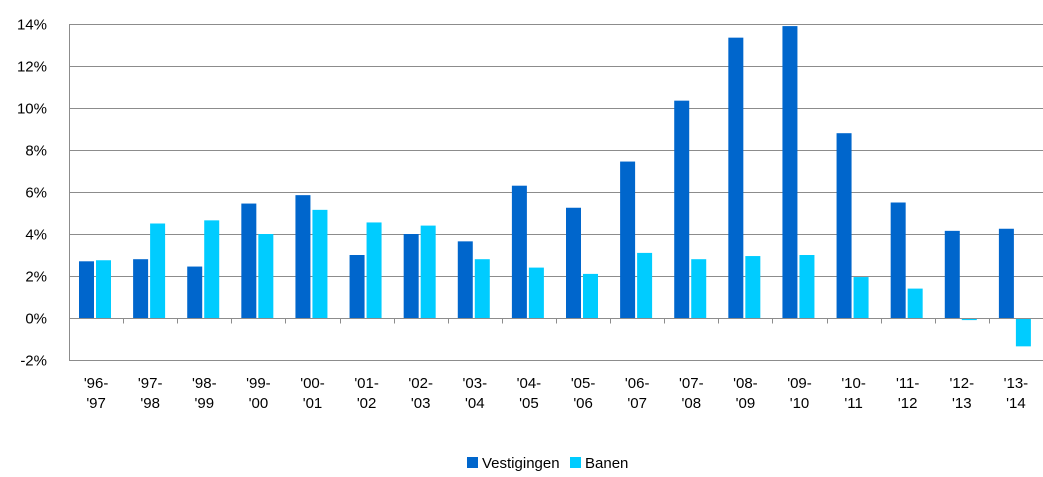  Describe the element at coordinates (908, 403) in the screenshot. I see `x-tick-label-line: '12` at that location.